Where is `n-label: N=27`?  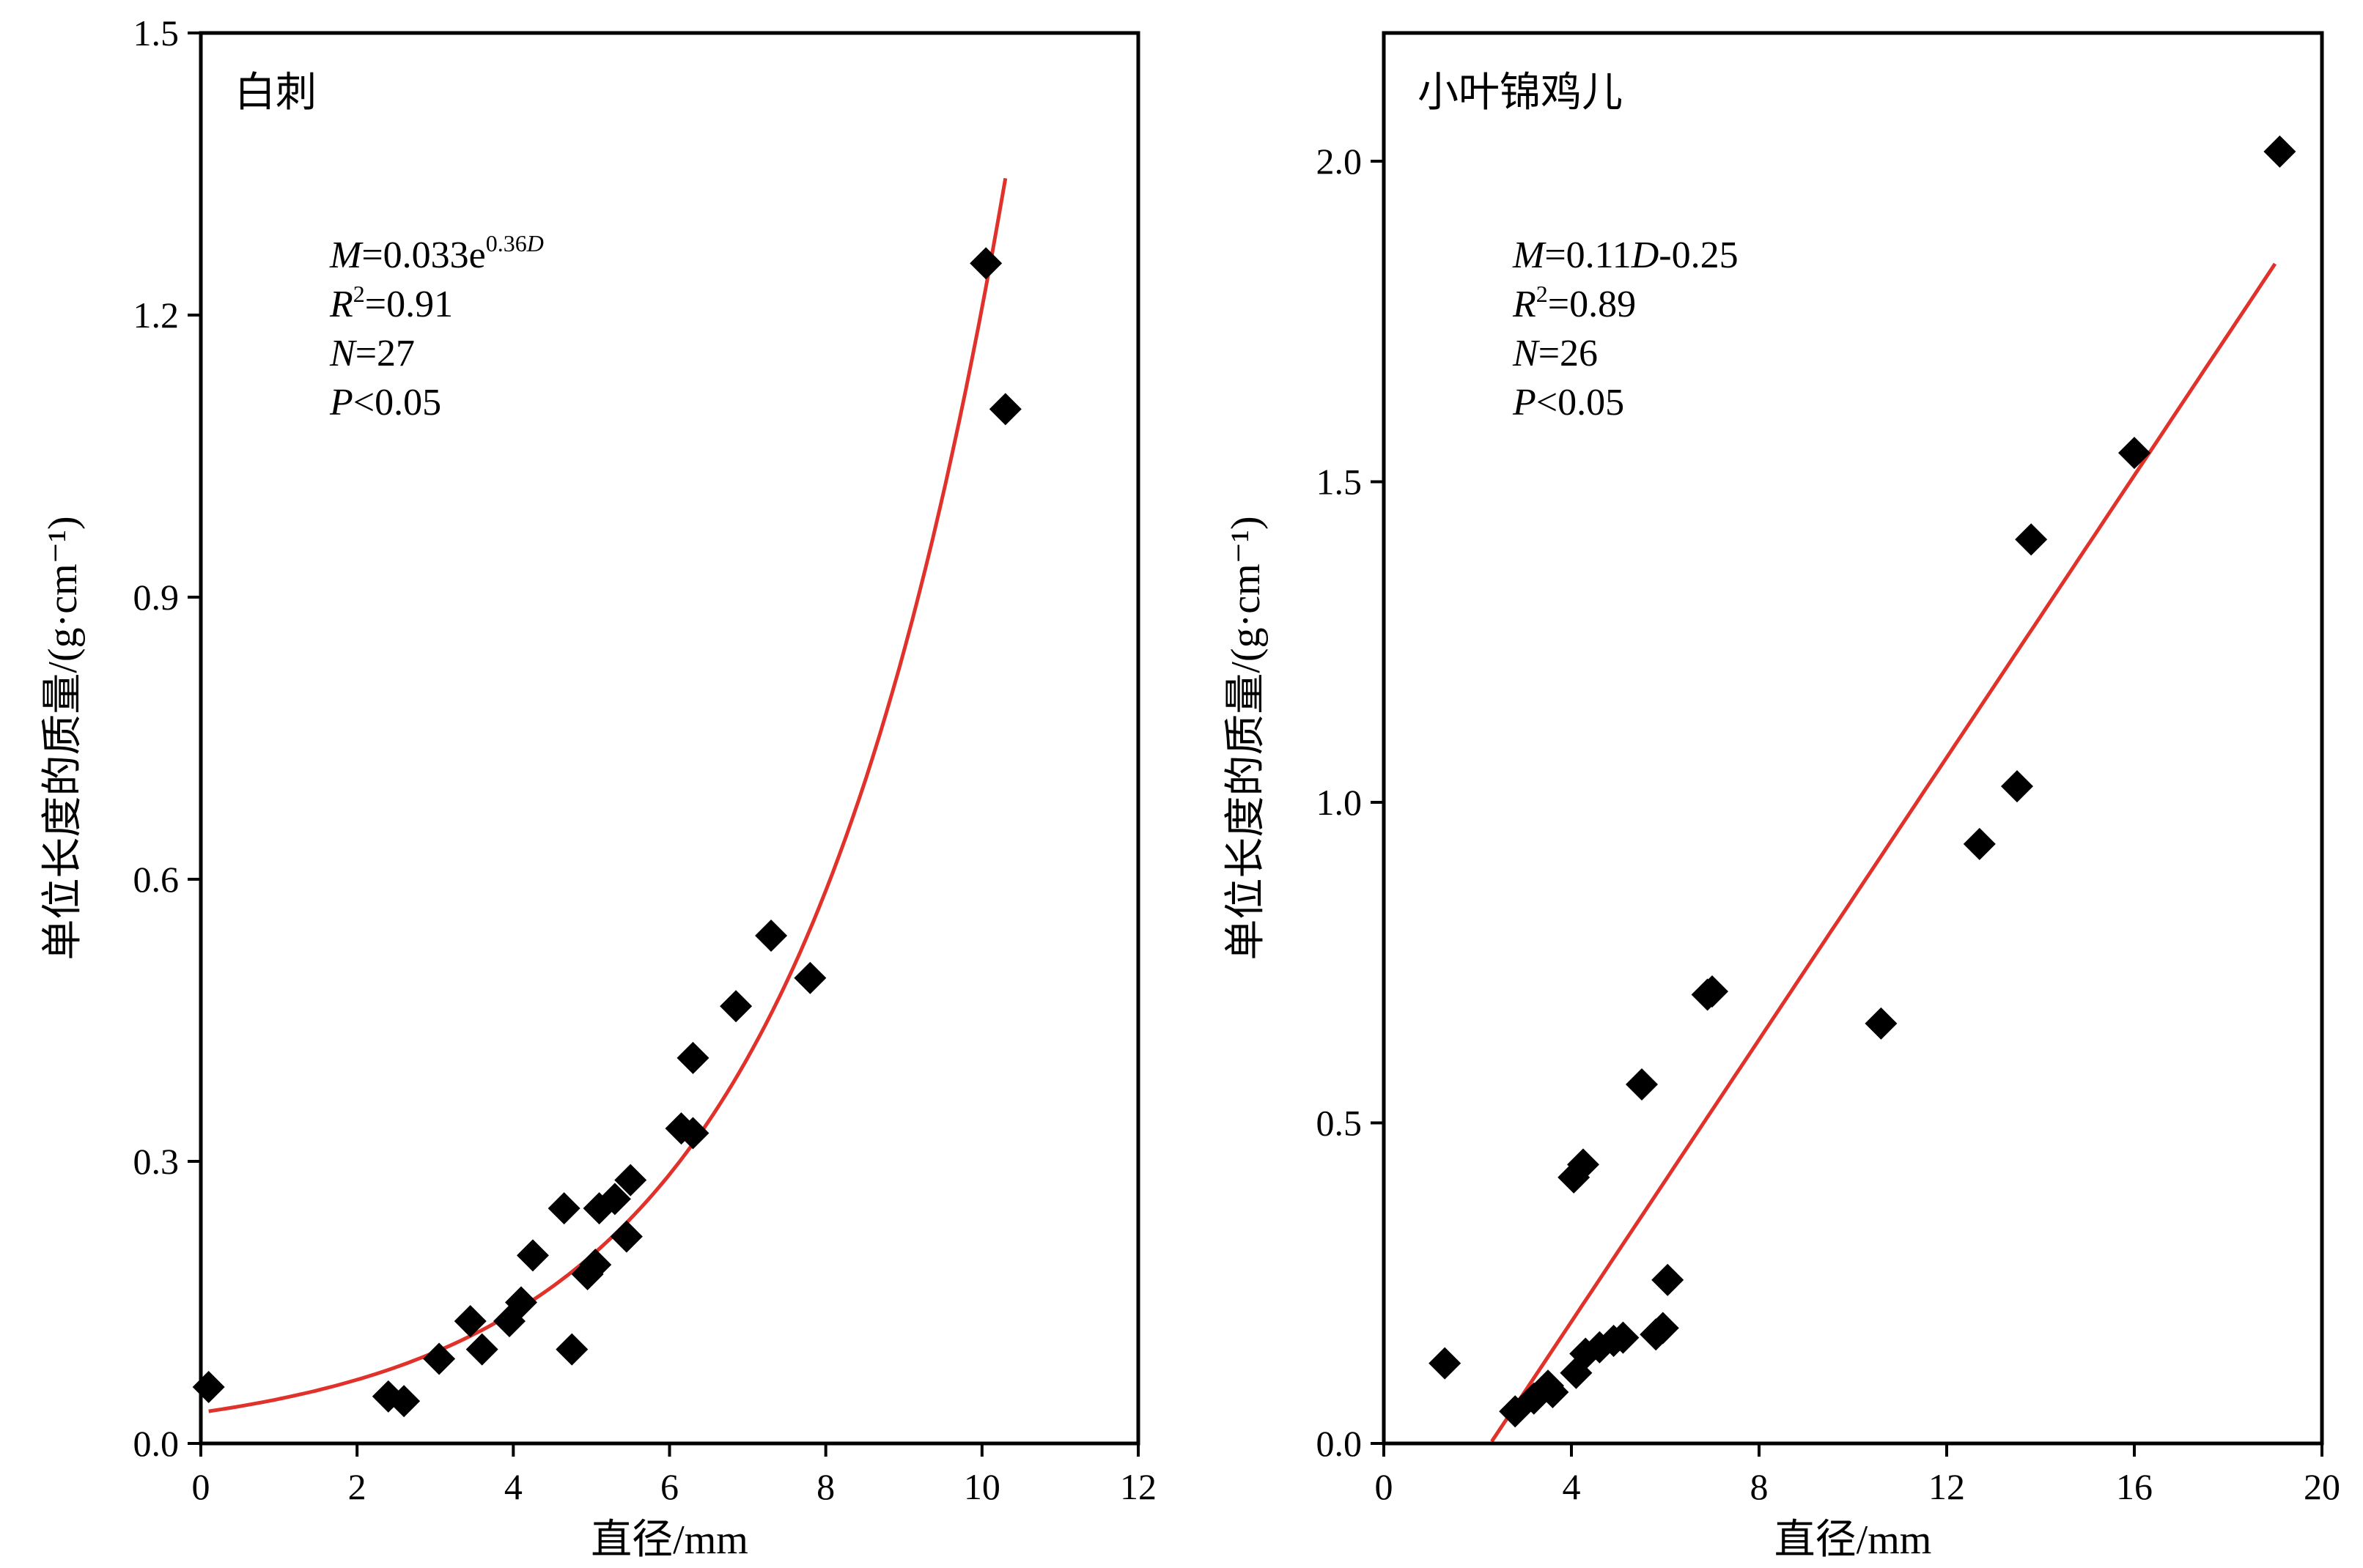 n-label: N=27 is located at coordinates (372, 353).